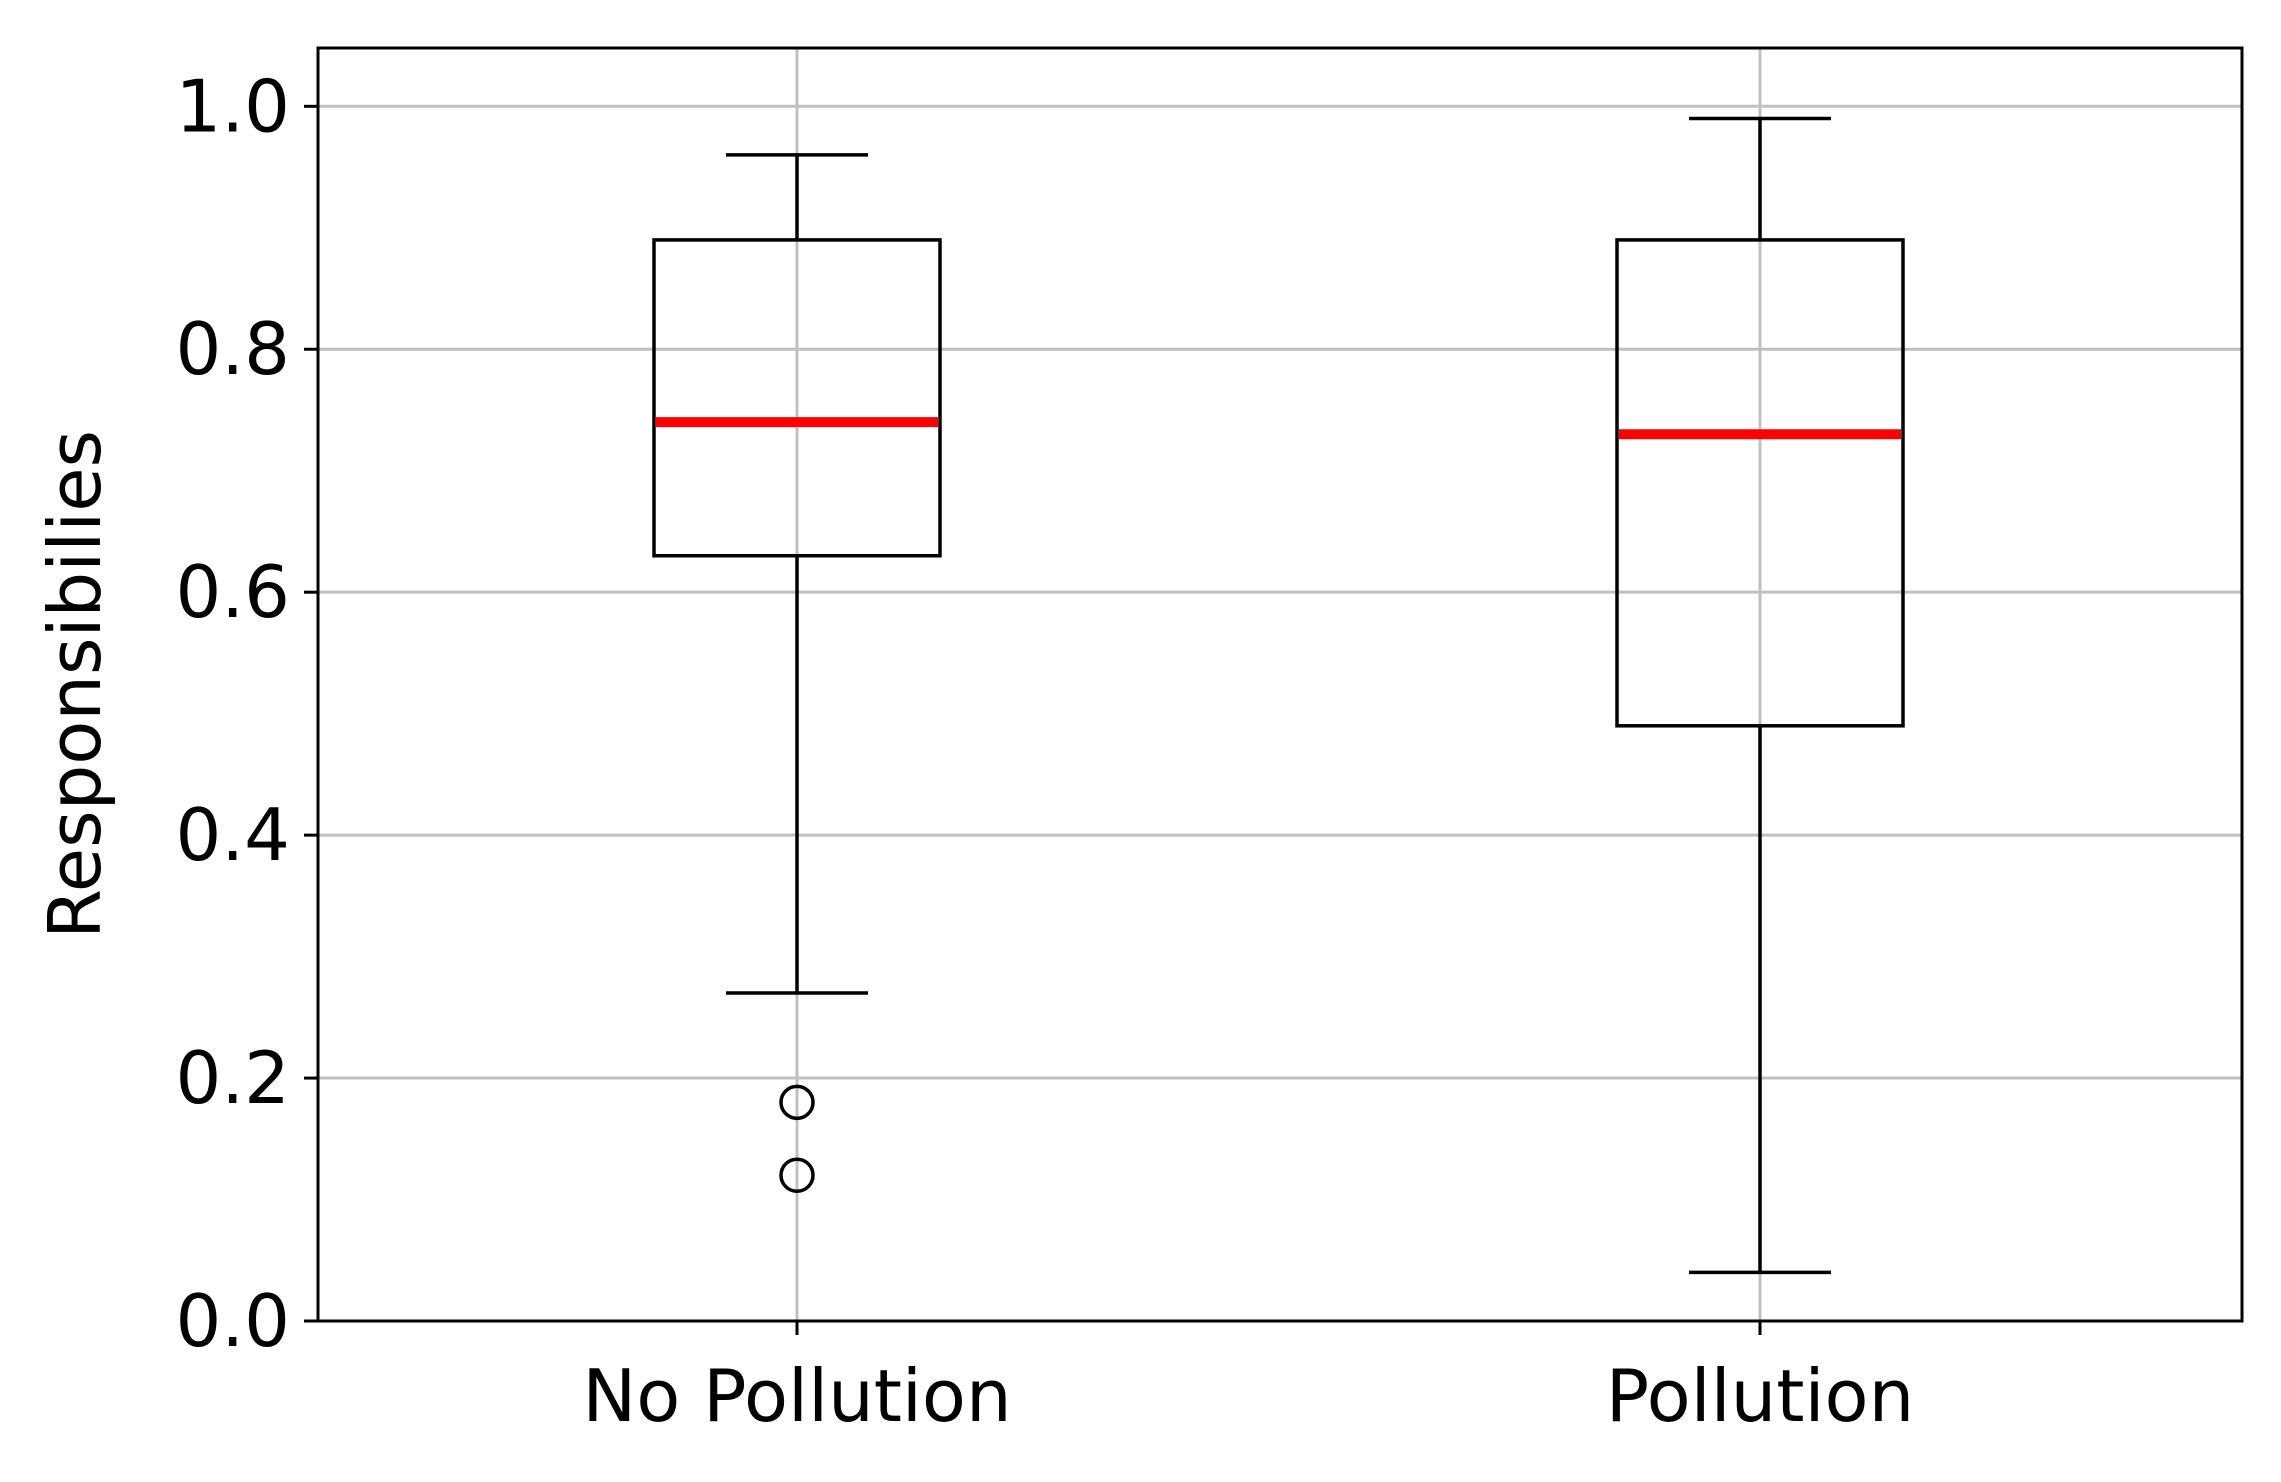 Image resolution: width=2281 pixels, height=1482 pixels. I want to click on y-tick-label: 0.0, so click(232, 1321).